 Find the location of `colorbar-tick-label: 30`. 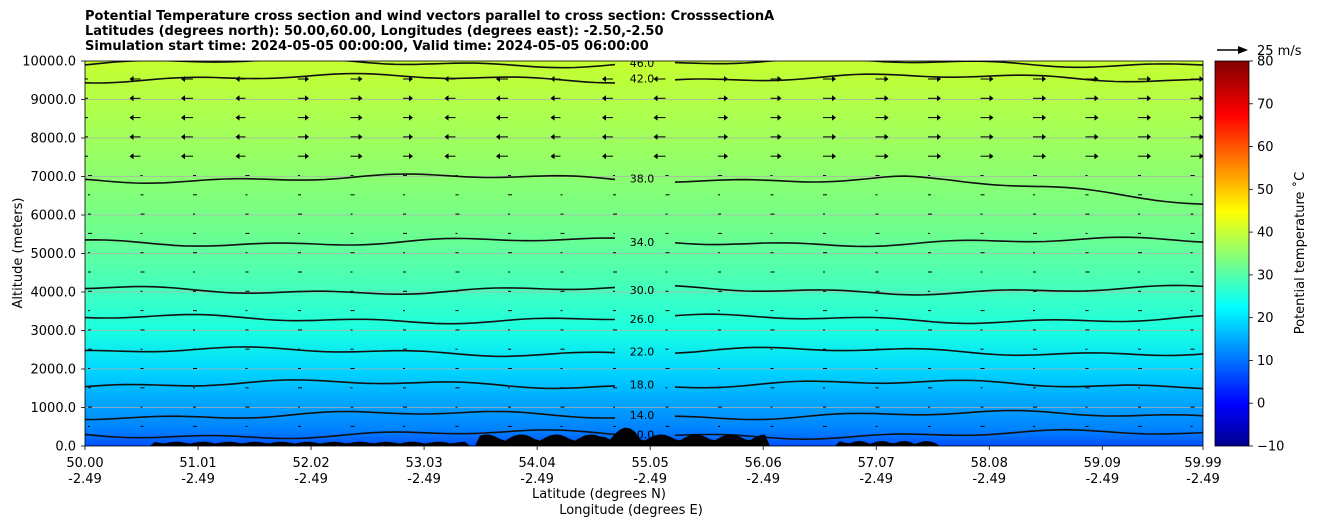

colorbar-tick-label: 30 is located at coordinates (1265, 275).